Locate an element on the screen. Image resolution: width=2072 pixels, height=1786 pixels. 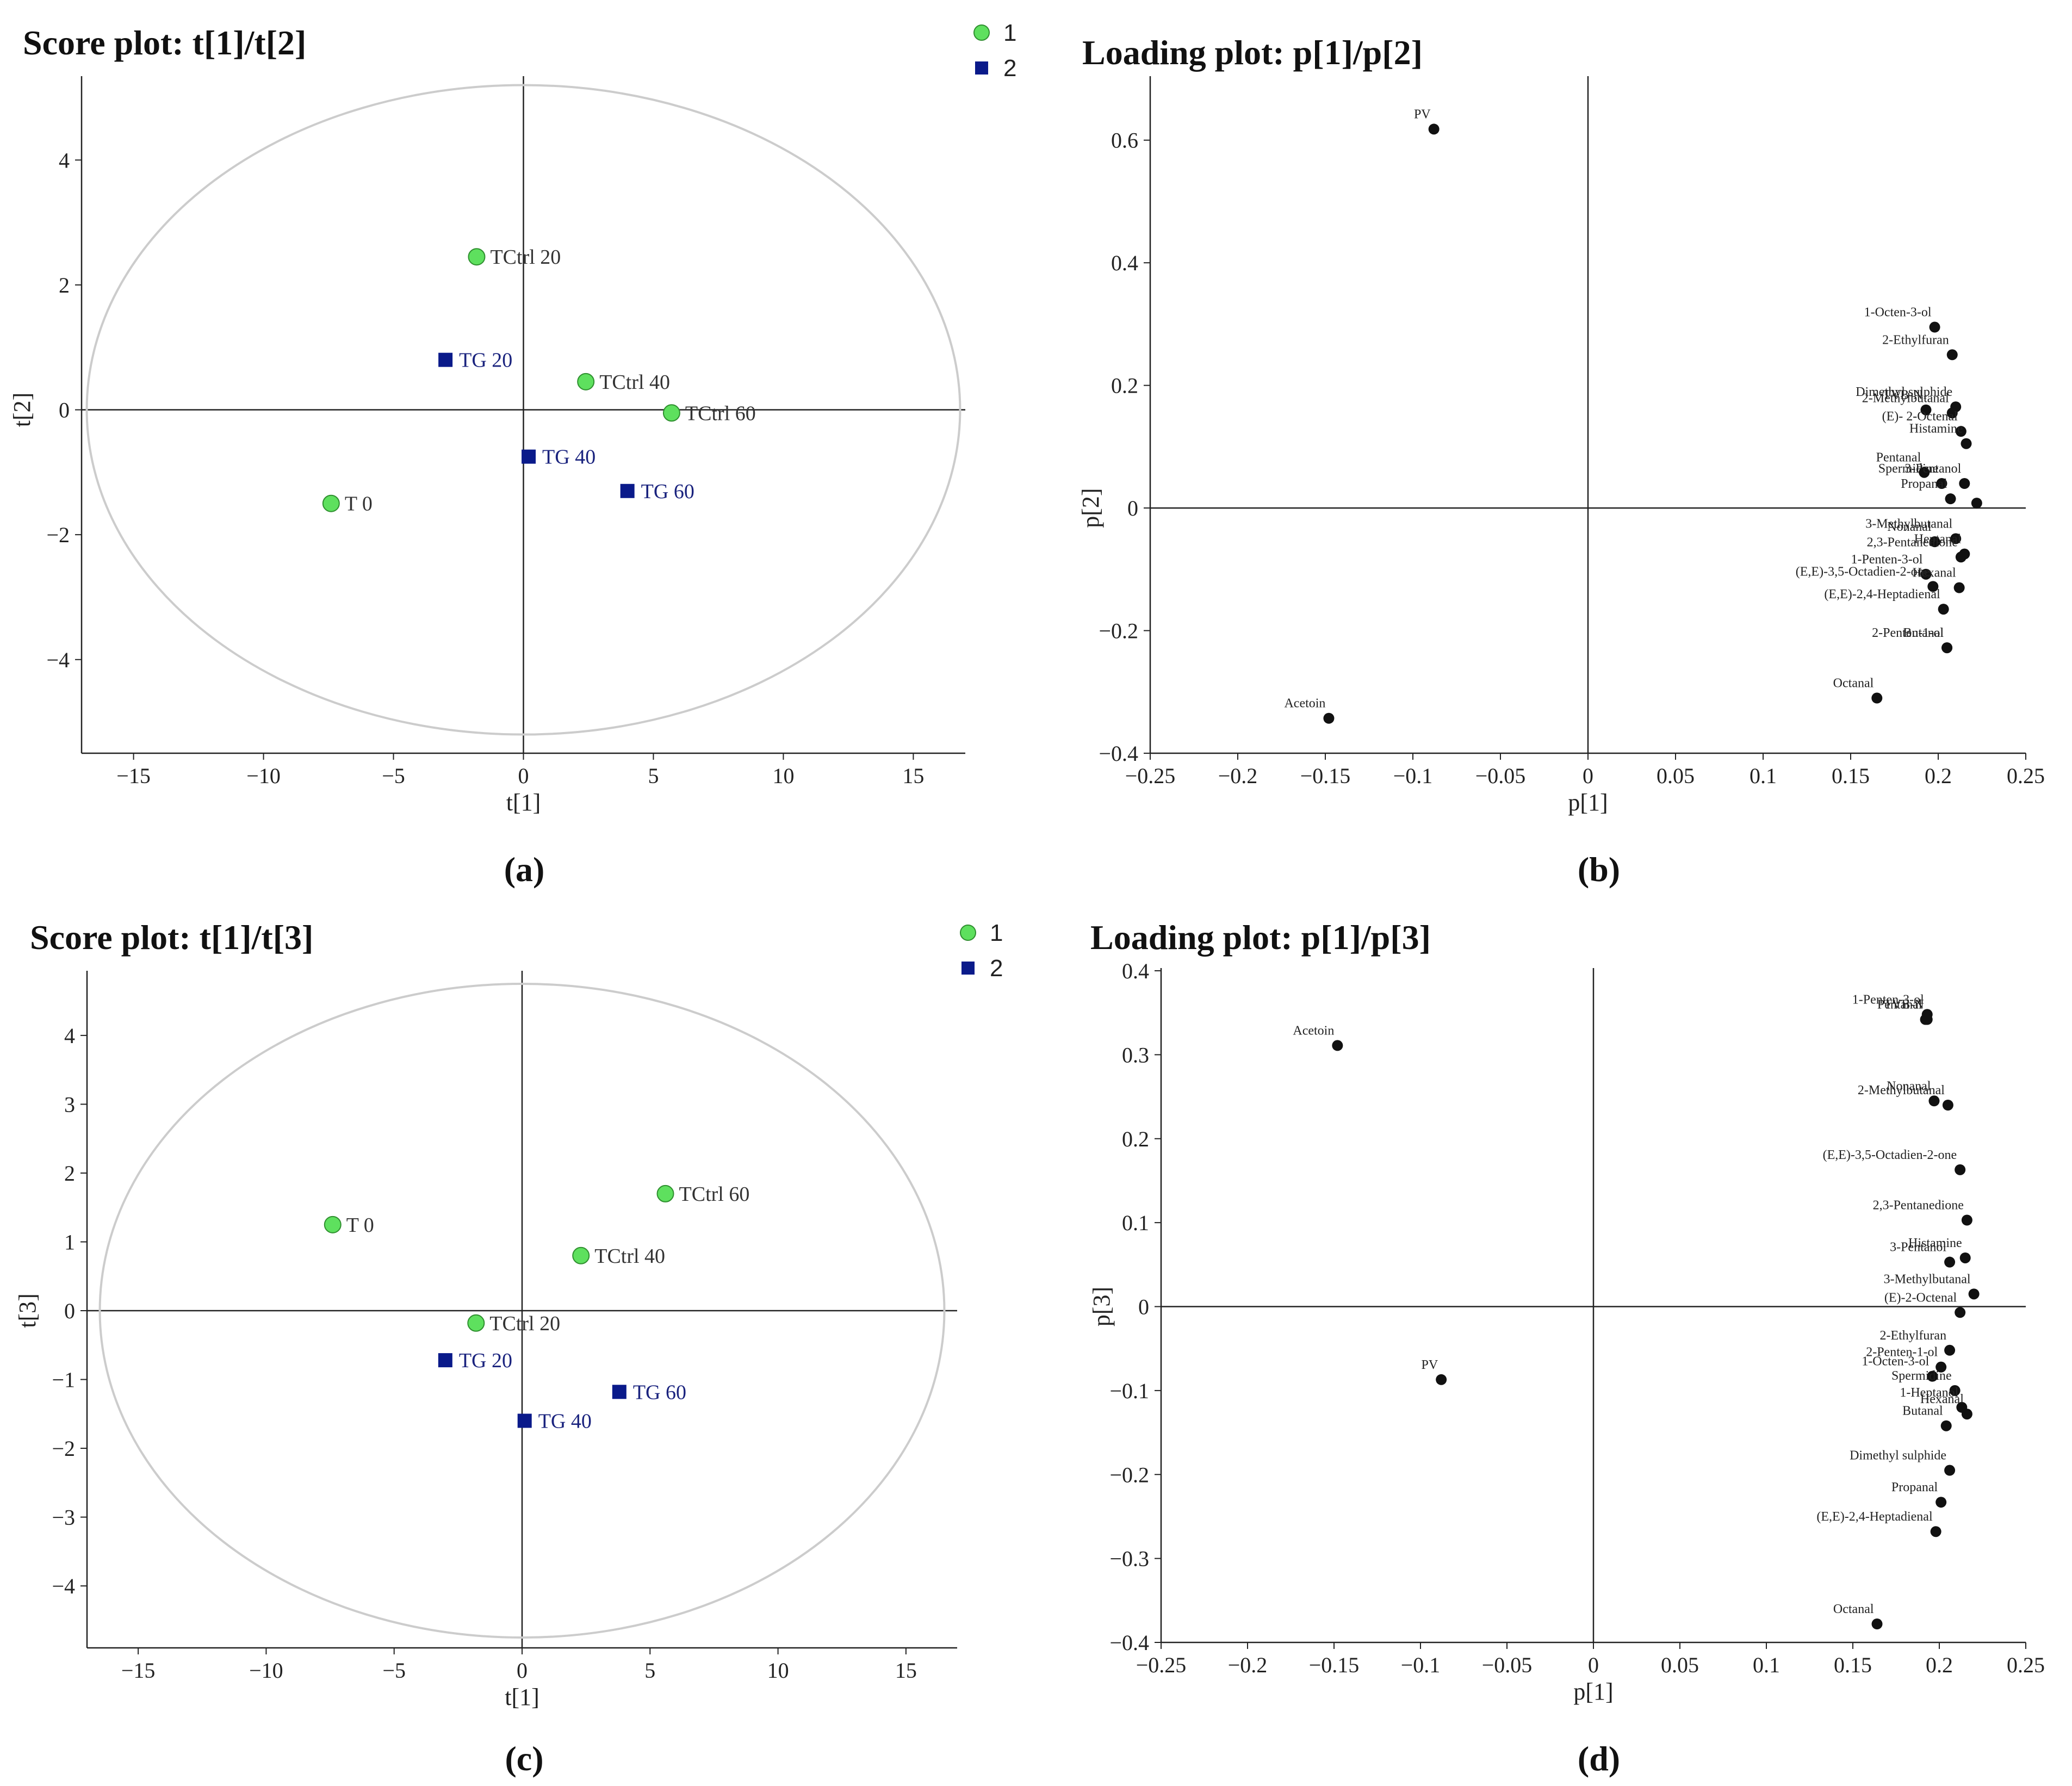
x-tick-label: 0.25 is located at coordinates (2026, 776).